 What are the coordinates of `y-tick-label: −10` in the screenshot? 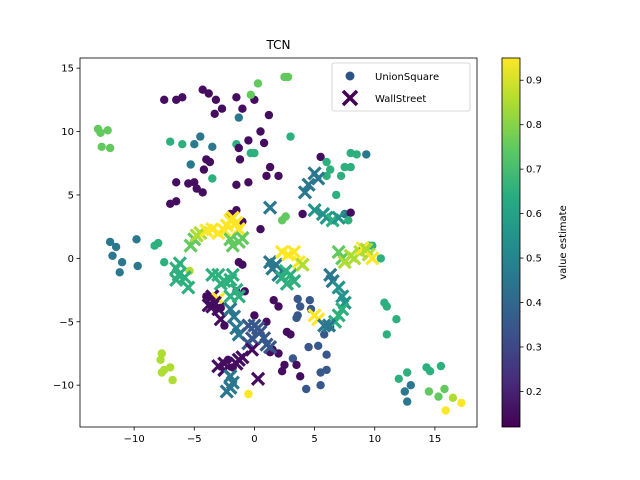 It's located at (63, 386).